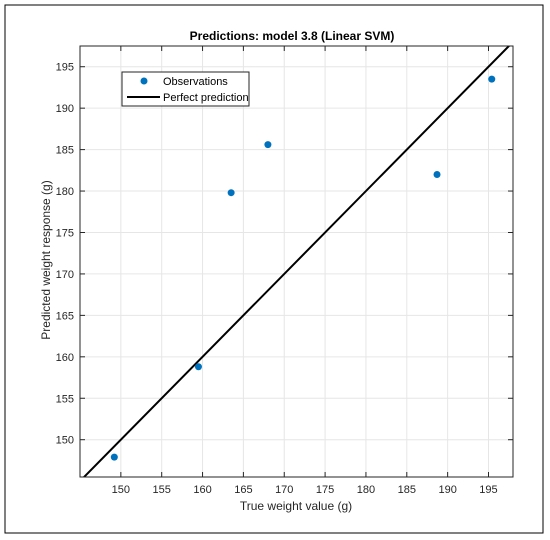 The image size is (550, 540). What do you see at coordinates (121, 490) in the screenshot?
I see `x-tick-label: 150` at bounding box center [121, 490].